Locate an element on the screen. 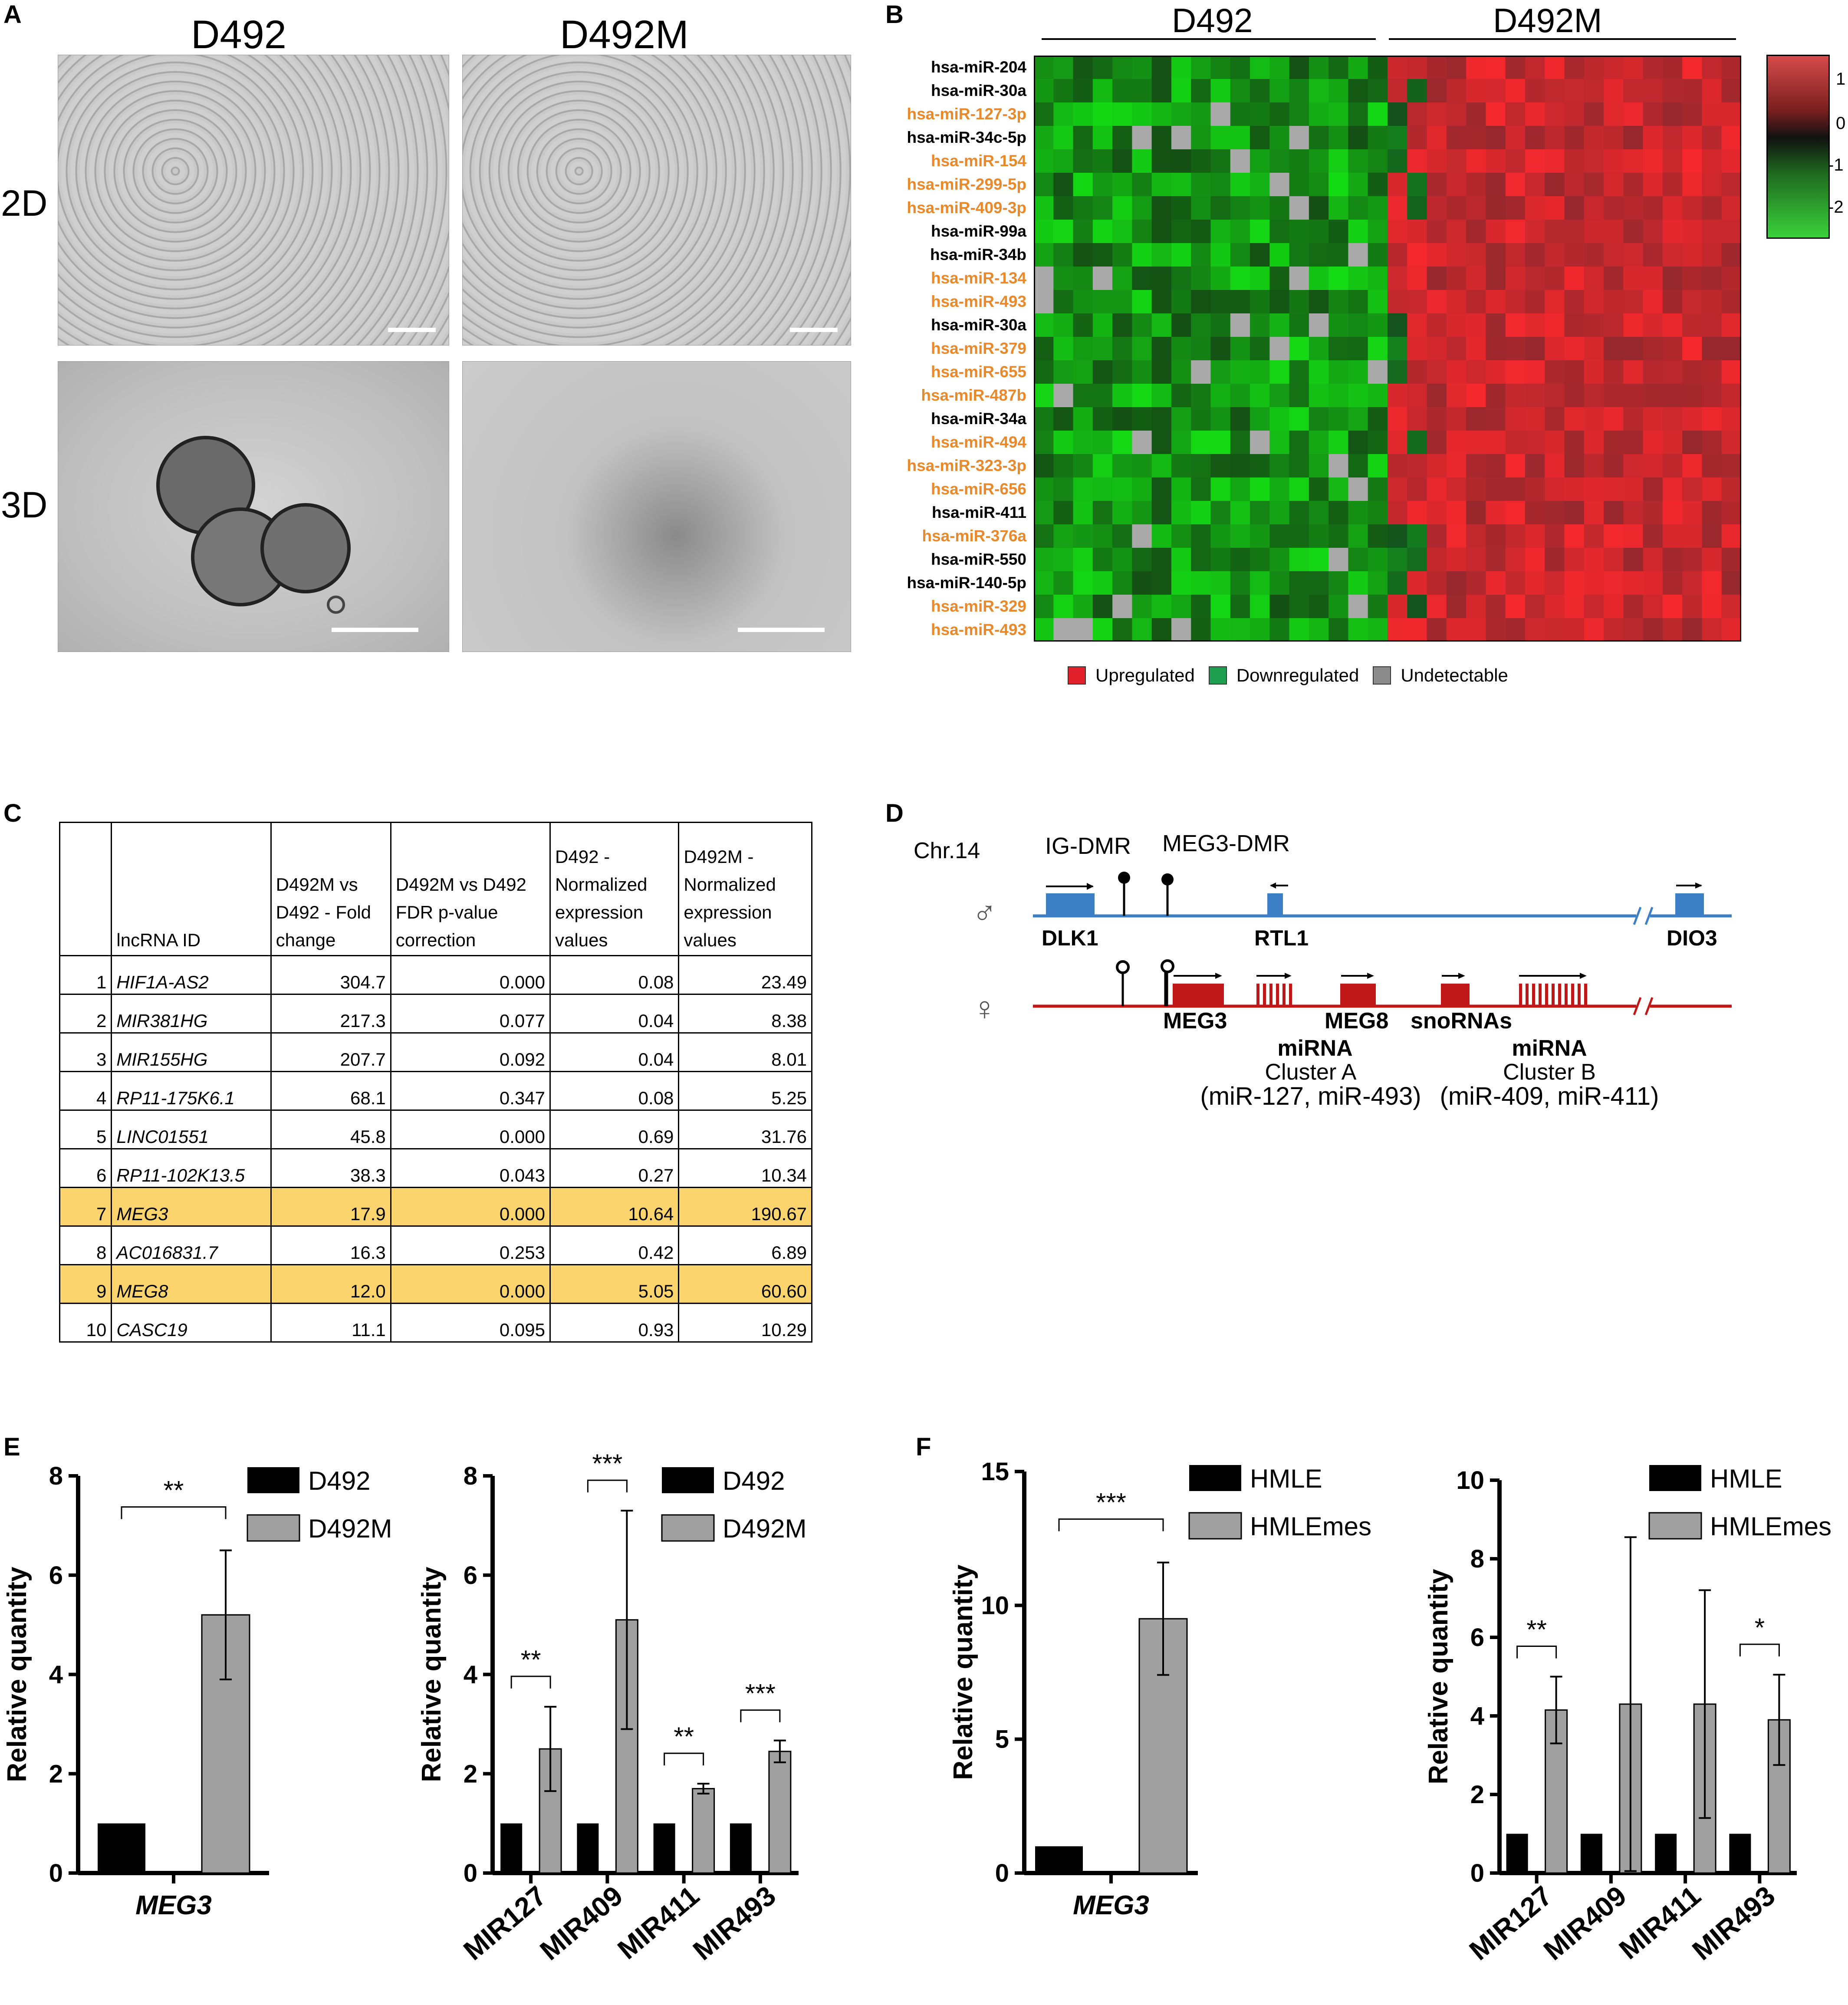  gene-label-dio3: DIO3 is located at coordinates (1692, 938).